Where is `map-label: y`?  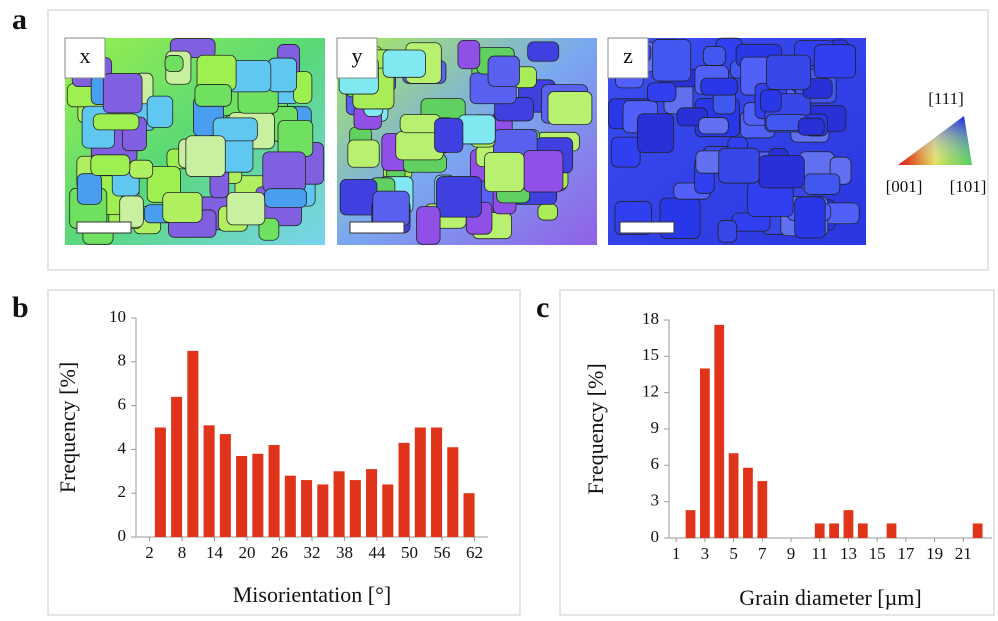 map-label: y is located at coordinates (357, 55).